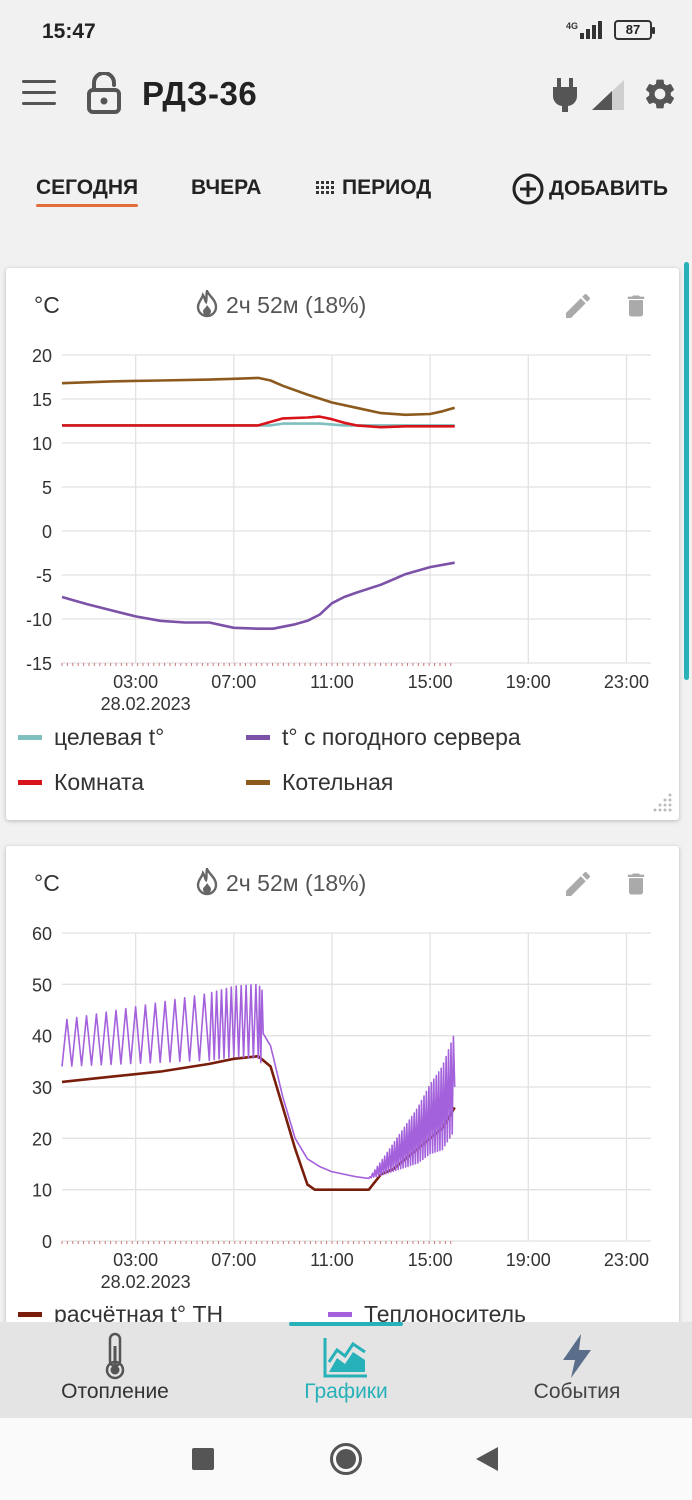 The image size is (692, 1500). What do you see at coordinates (608, 95) in the screenshot?
I see `signal-strength-icon` at bounding box center [608, 95].